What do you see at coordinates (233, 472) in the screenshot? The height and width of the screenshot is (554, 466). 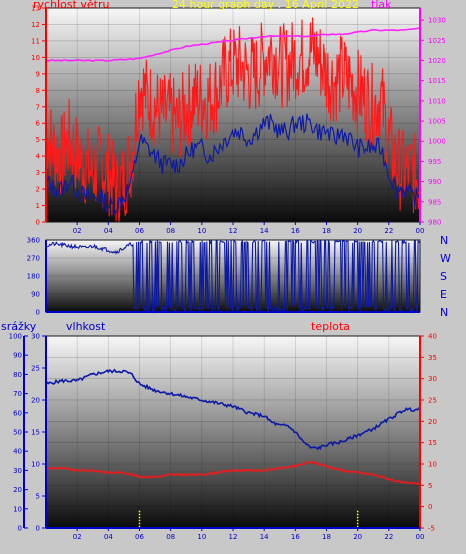 I see `temperature-line` at bounding box center [233, 472].